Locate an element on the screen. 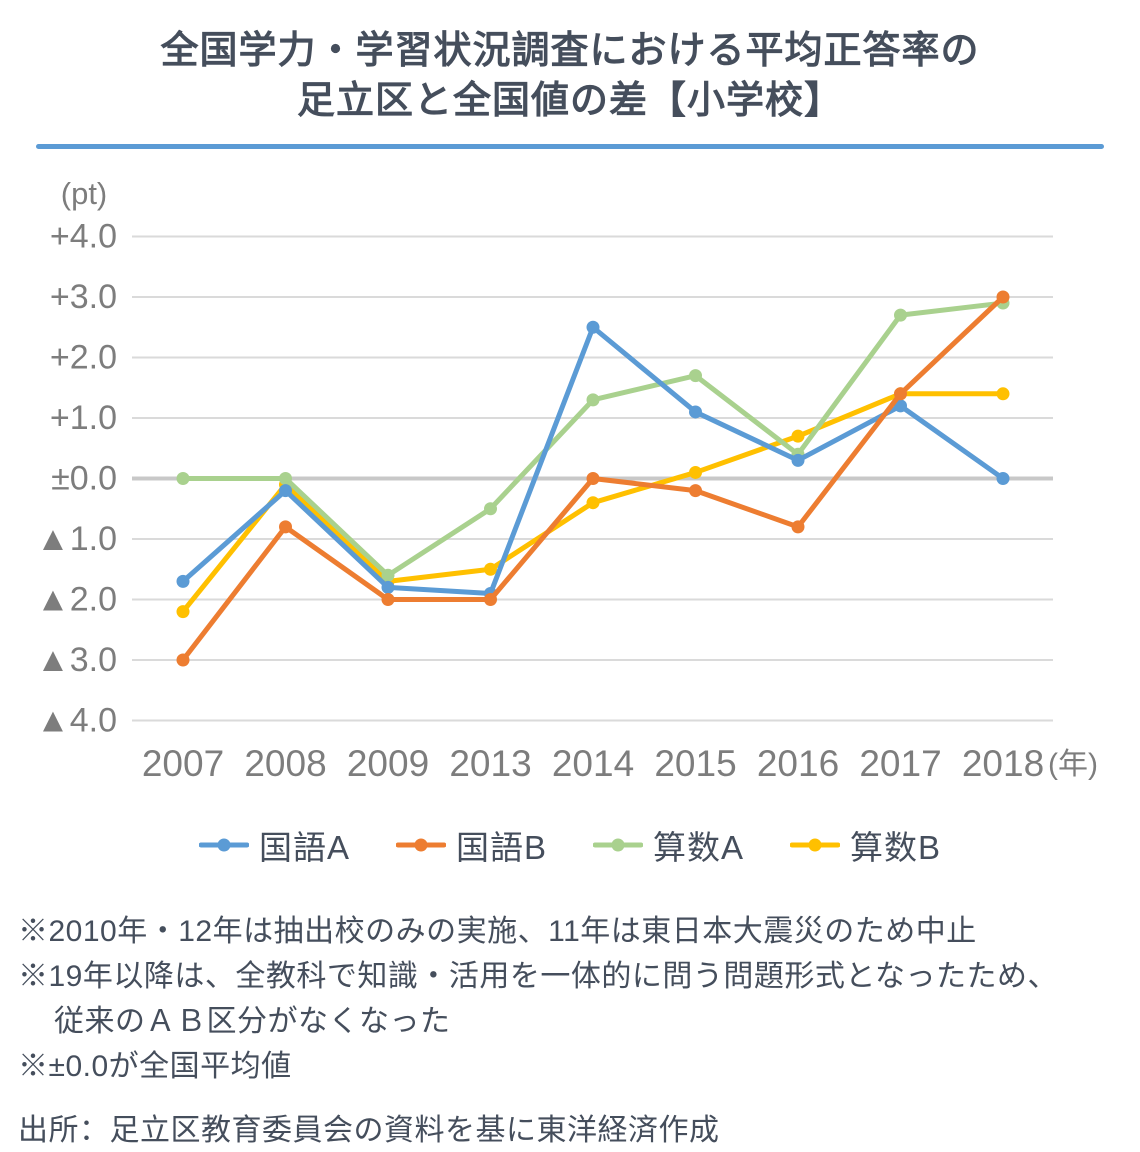 The image size is (1140, 1152). chart-title: 全国学力・学習状況調査における平均正答率の 足立区と全国値の差【小学校】 is located at coordinates (570, 63).